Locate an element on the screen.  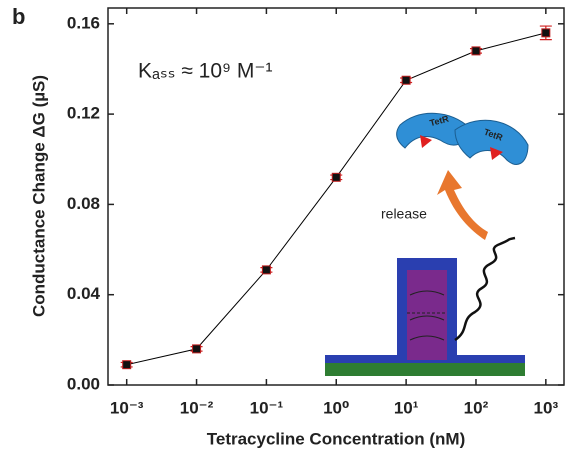
y-axis-label: Conductance Change ΔG (µS) is located at coordinates (38, 196).